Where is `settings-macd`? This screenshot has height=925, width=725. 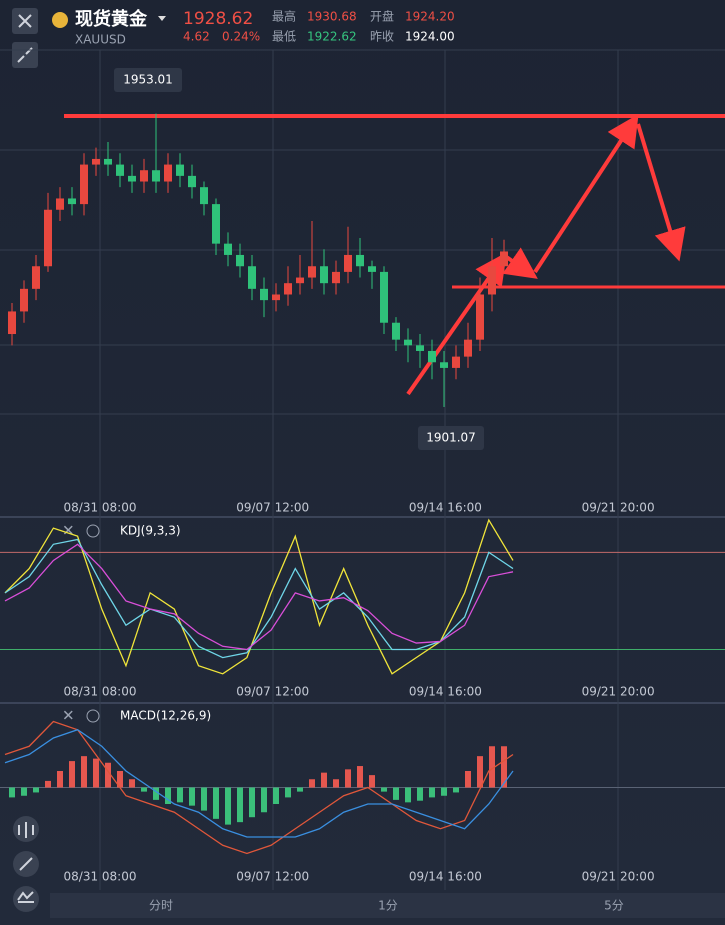
settings-macd is located at coordinates (93, 716).